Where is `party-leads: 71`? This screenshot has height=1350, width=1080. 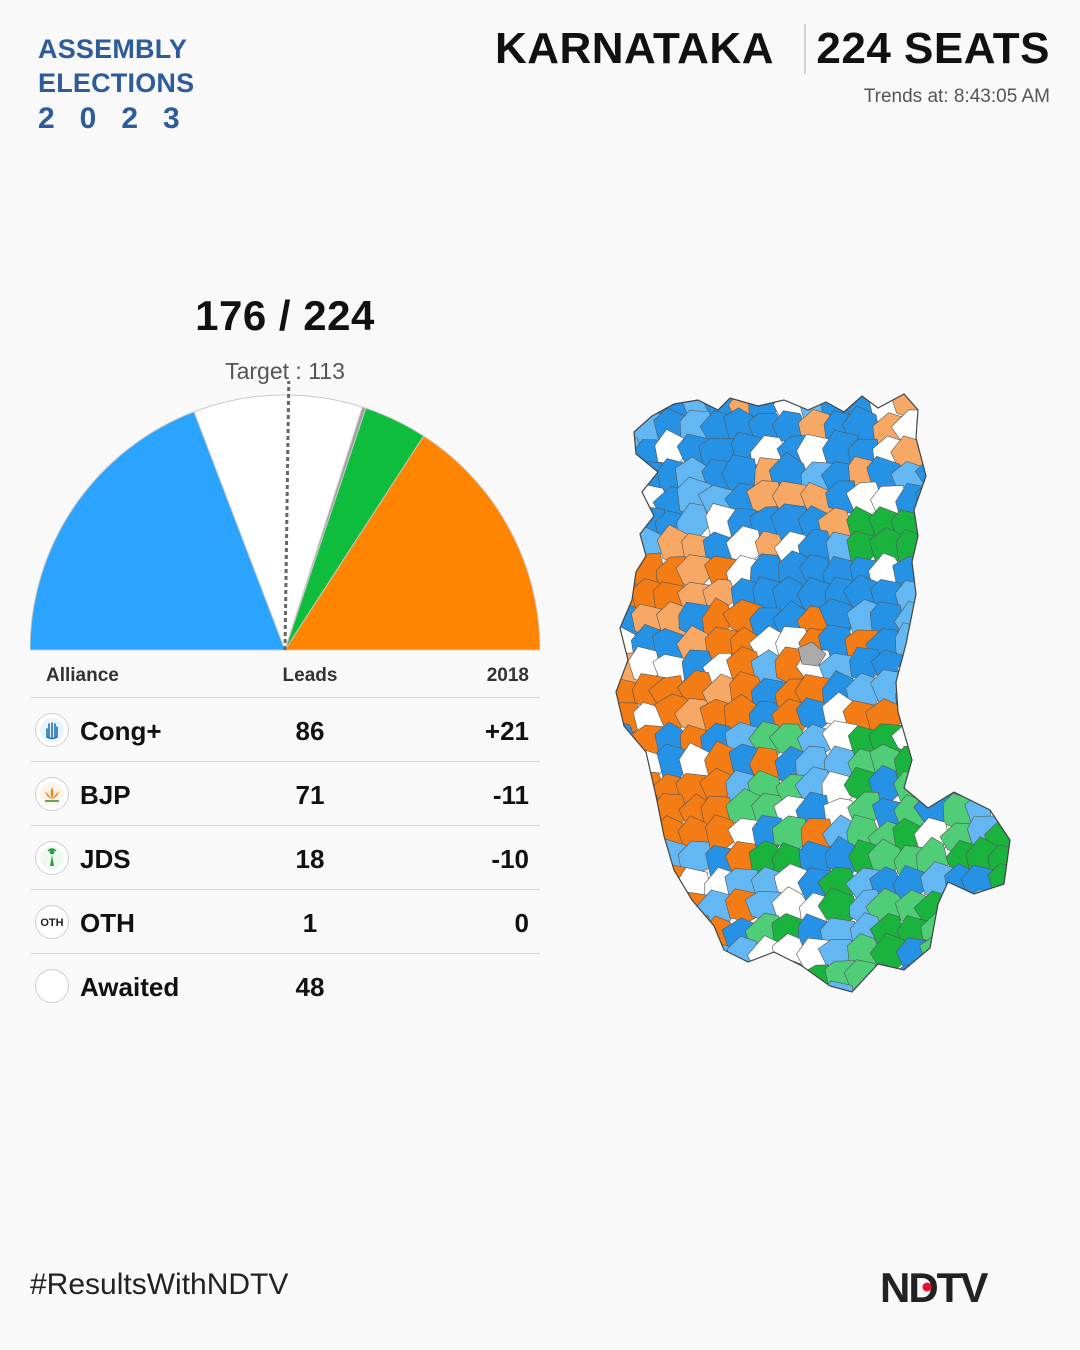 party-leads: 71 is located at coordinates (310, 795).